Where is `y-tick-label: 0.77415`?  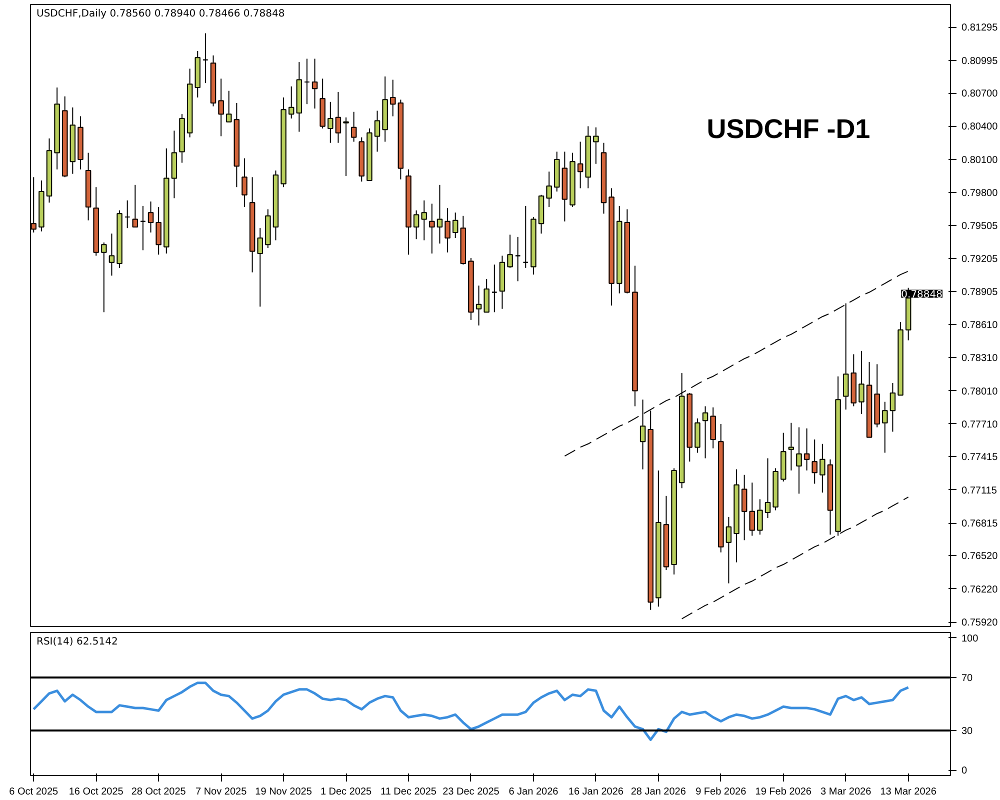 y-tick-label: 0.77415 is located at coordinates (980, 458).